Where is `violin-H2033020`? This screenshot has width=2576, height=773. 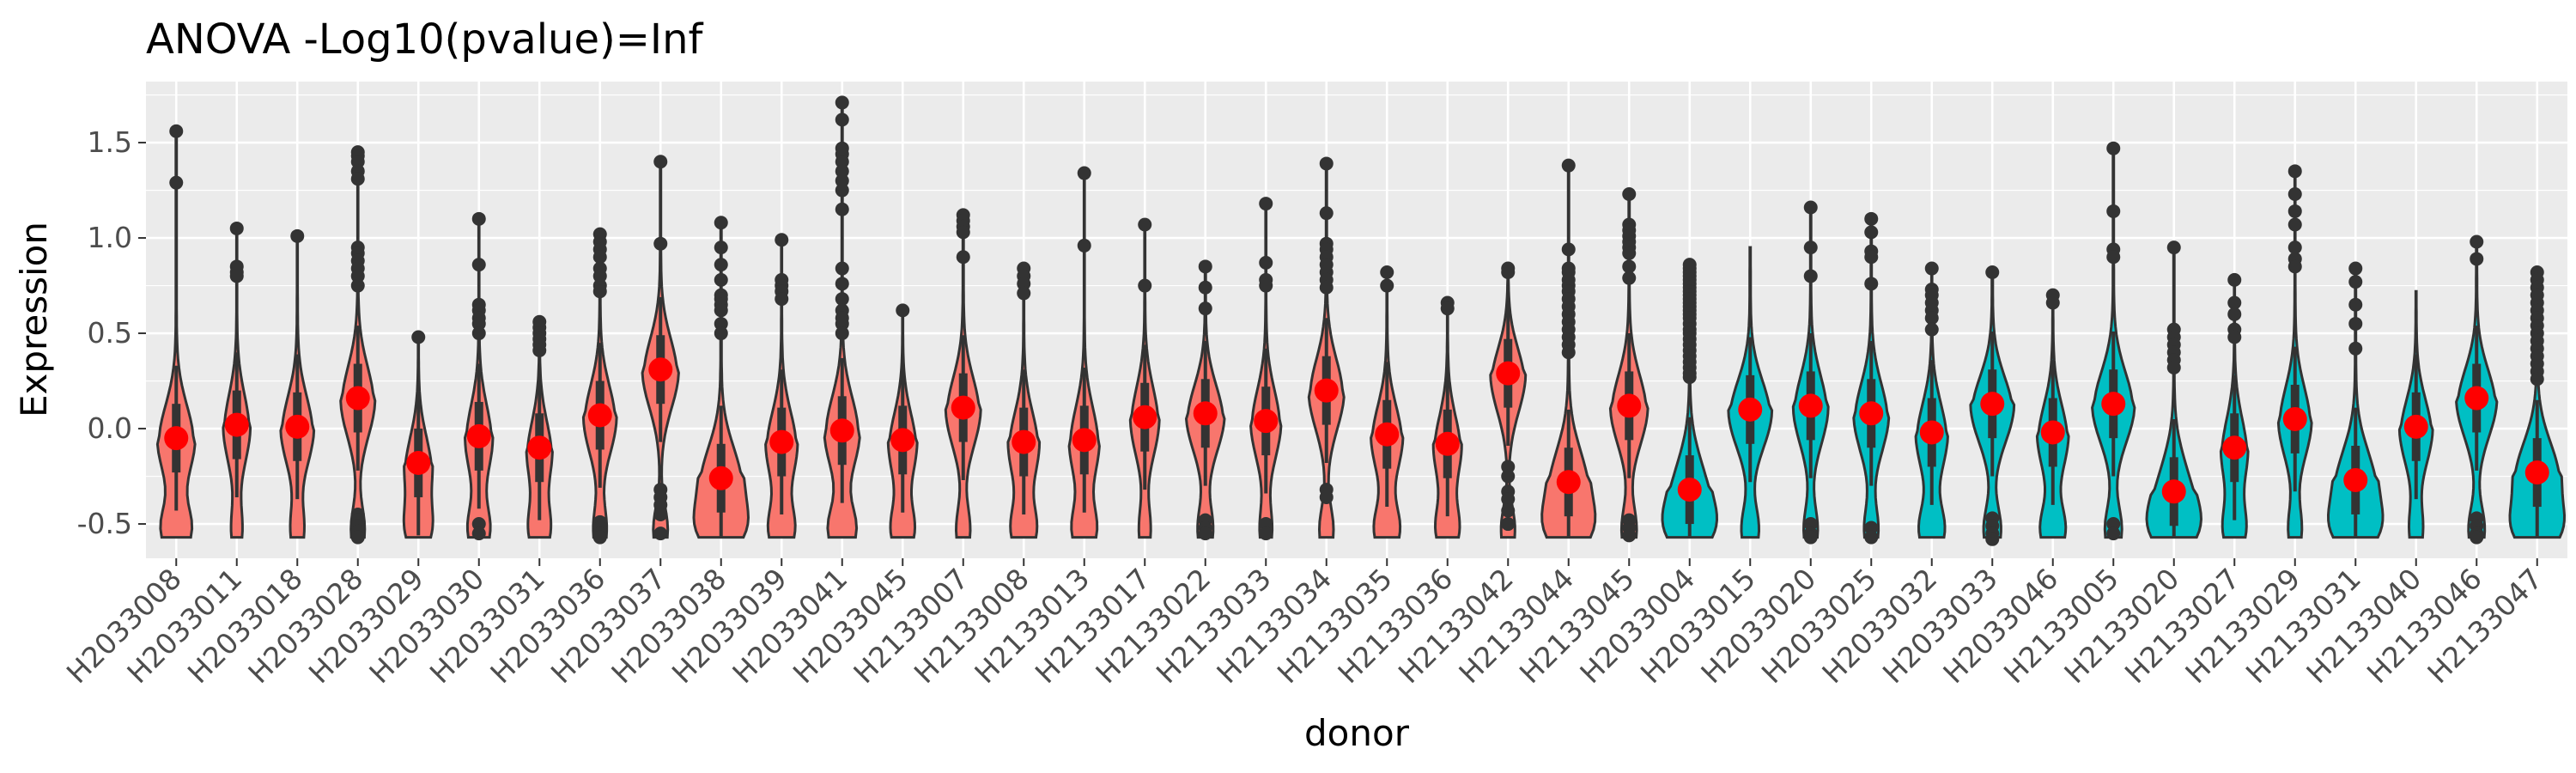 violin-H2033020 is located at coordinates (1811, 372).